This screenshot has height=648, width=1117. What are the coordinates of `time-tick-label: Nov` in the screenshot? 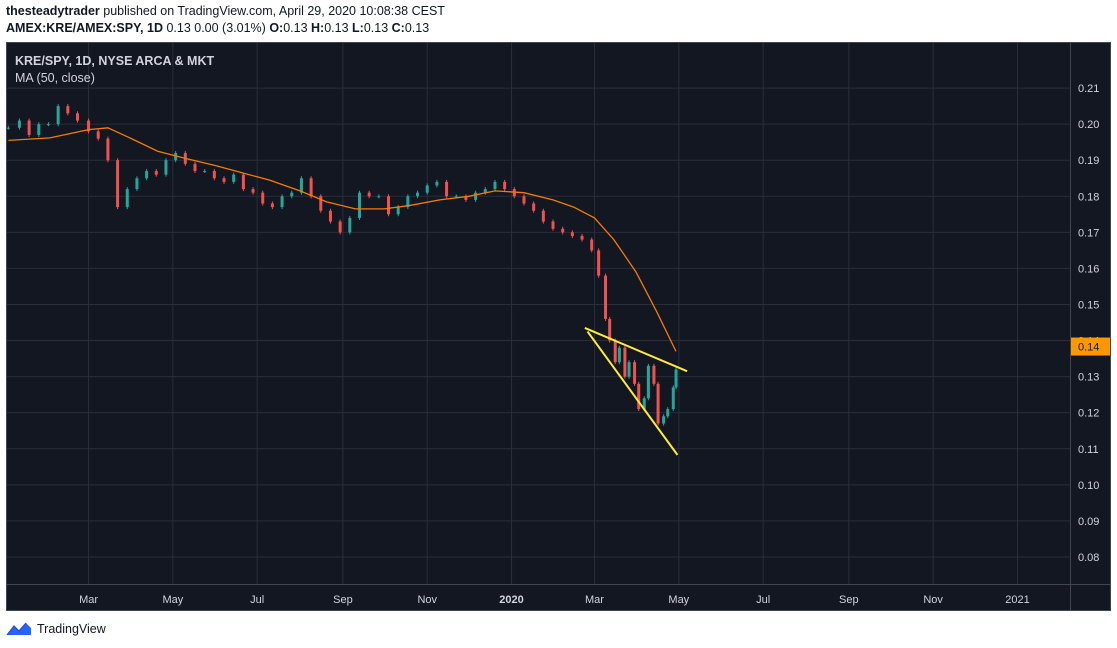 It's located at (427, 600).